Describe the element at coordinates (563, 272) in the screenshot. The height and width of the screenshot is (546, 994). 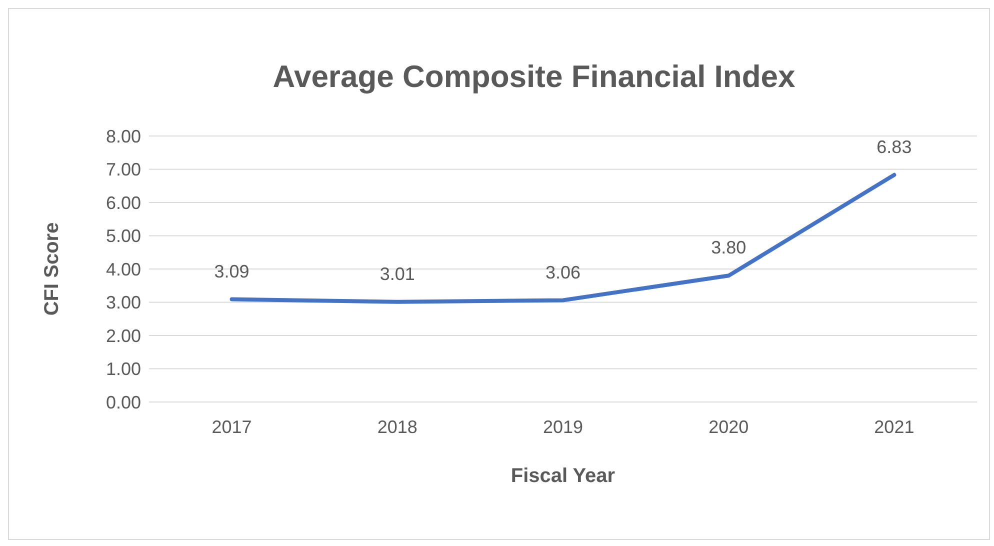
I see `data-label: 3.06` at that location.